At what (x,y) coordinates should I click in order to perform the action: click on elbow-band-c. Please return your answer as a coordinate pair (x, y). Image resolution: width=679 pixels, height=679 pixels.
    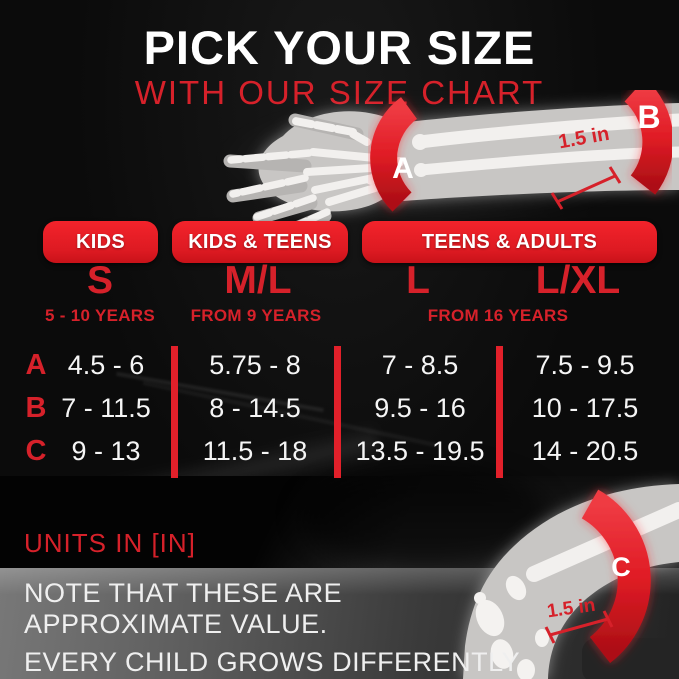
    Looking at the image, I should click on (616, 576).